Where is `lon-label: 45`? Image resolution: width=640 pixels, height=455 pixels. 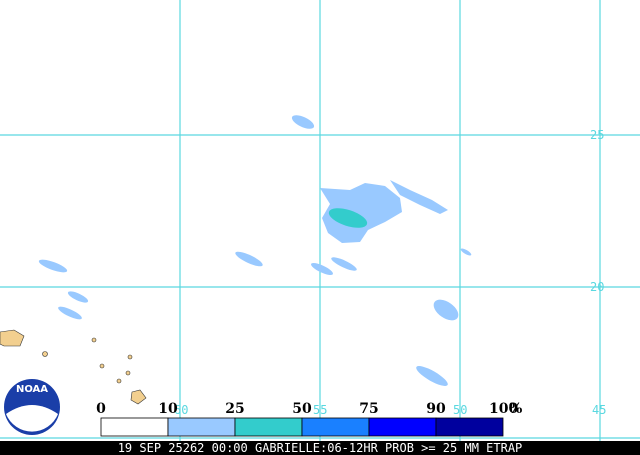 lon-label: 45 is located at coordinates (599, 410).